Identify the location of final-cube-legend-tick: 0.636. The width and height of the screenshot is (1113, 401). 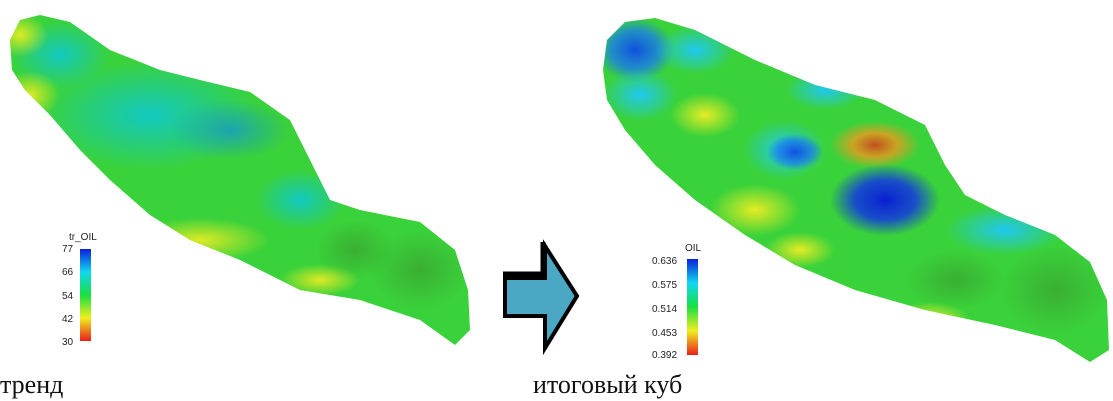
(665, 261).